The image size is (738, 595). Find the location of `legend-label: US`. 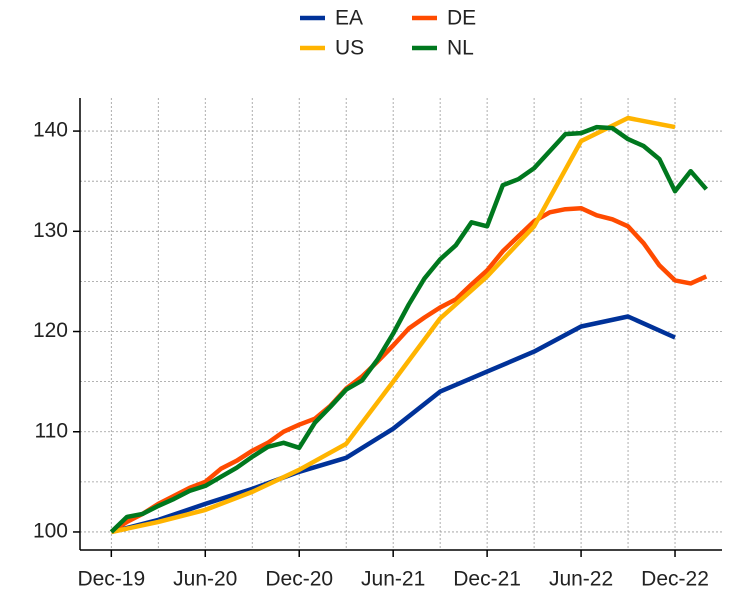

legend-label: US is located at coordinates (349, 48).